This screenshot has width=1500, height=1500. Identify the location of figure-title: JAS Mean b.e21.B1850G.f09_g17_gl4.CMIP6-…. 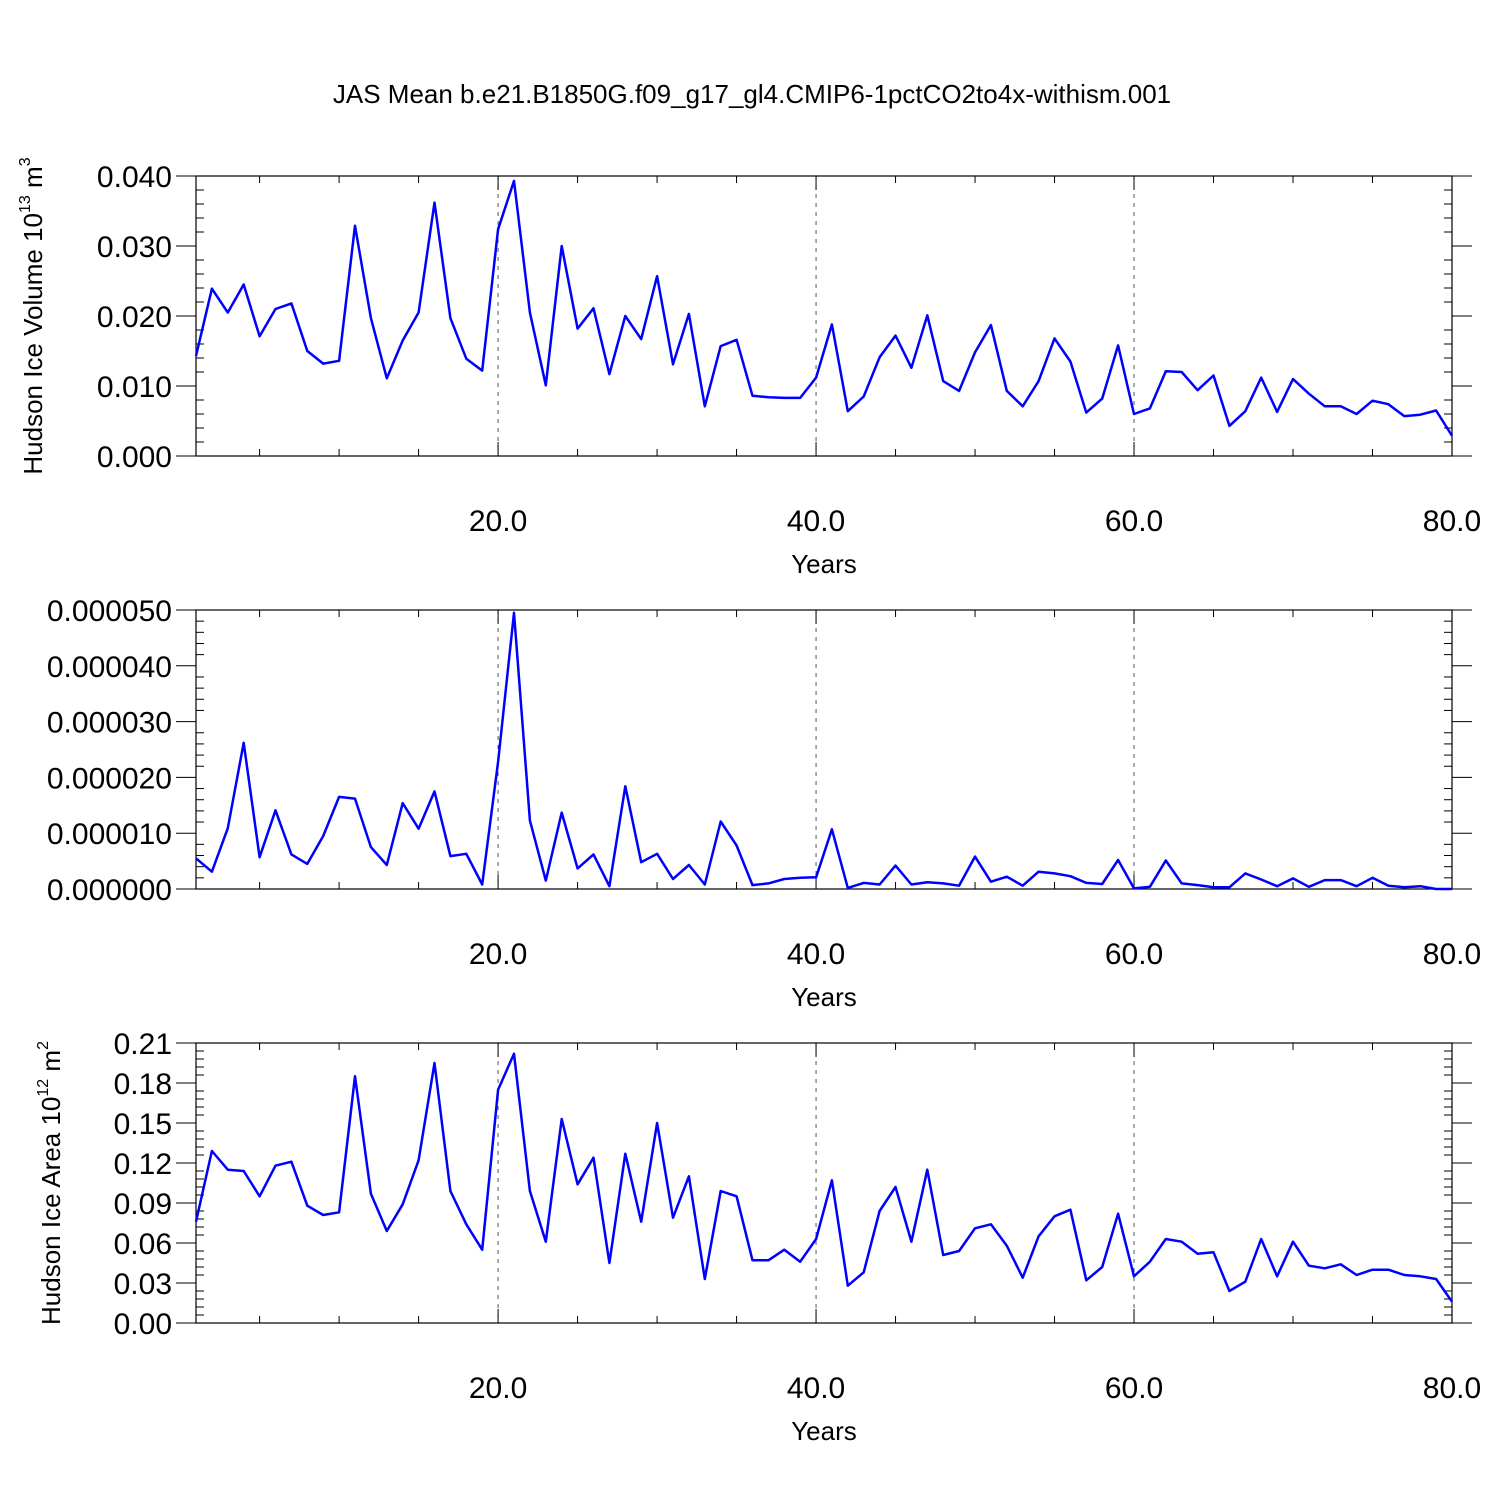
(752, 94).